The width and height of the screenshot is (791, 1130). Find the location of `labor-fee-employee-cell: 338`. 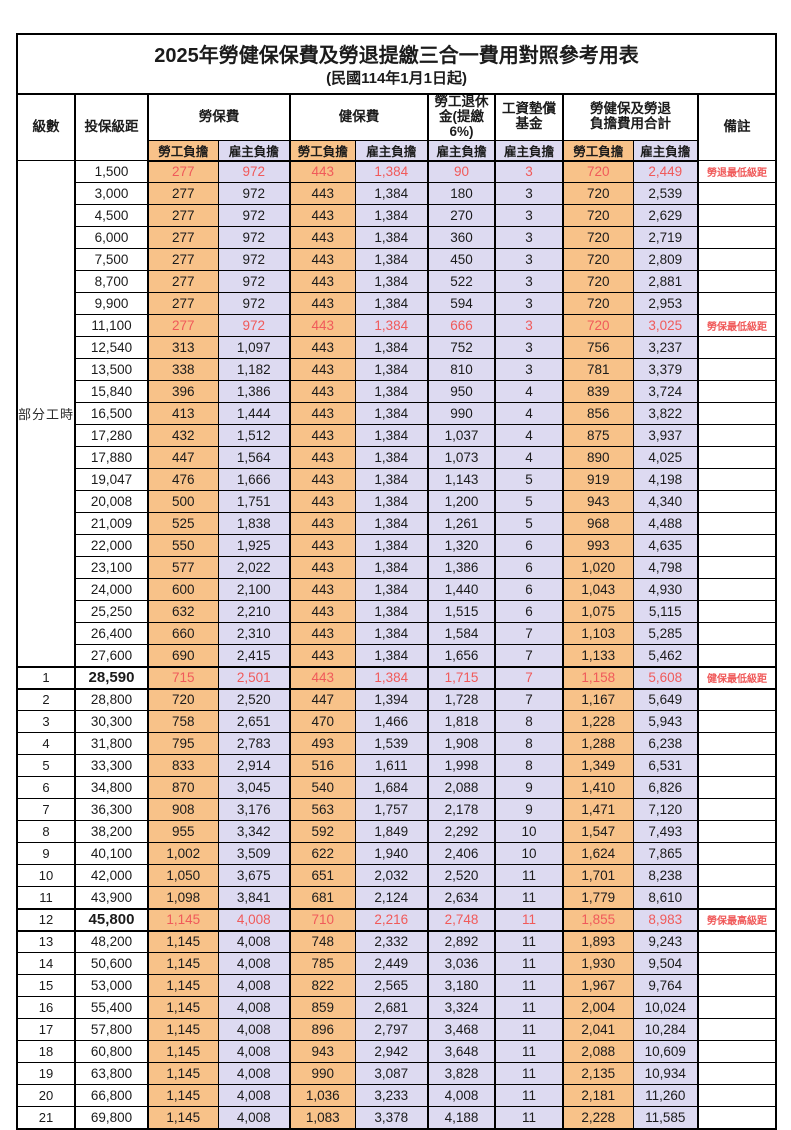

labor-fee-employee-cell: 338 is located at coordinates (183, 370).